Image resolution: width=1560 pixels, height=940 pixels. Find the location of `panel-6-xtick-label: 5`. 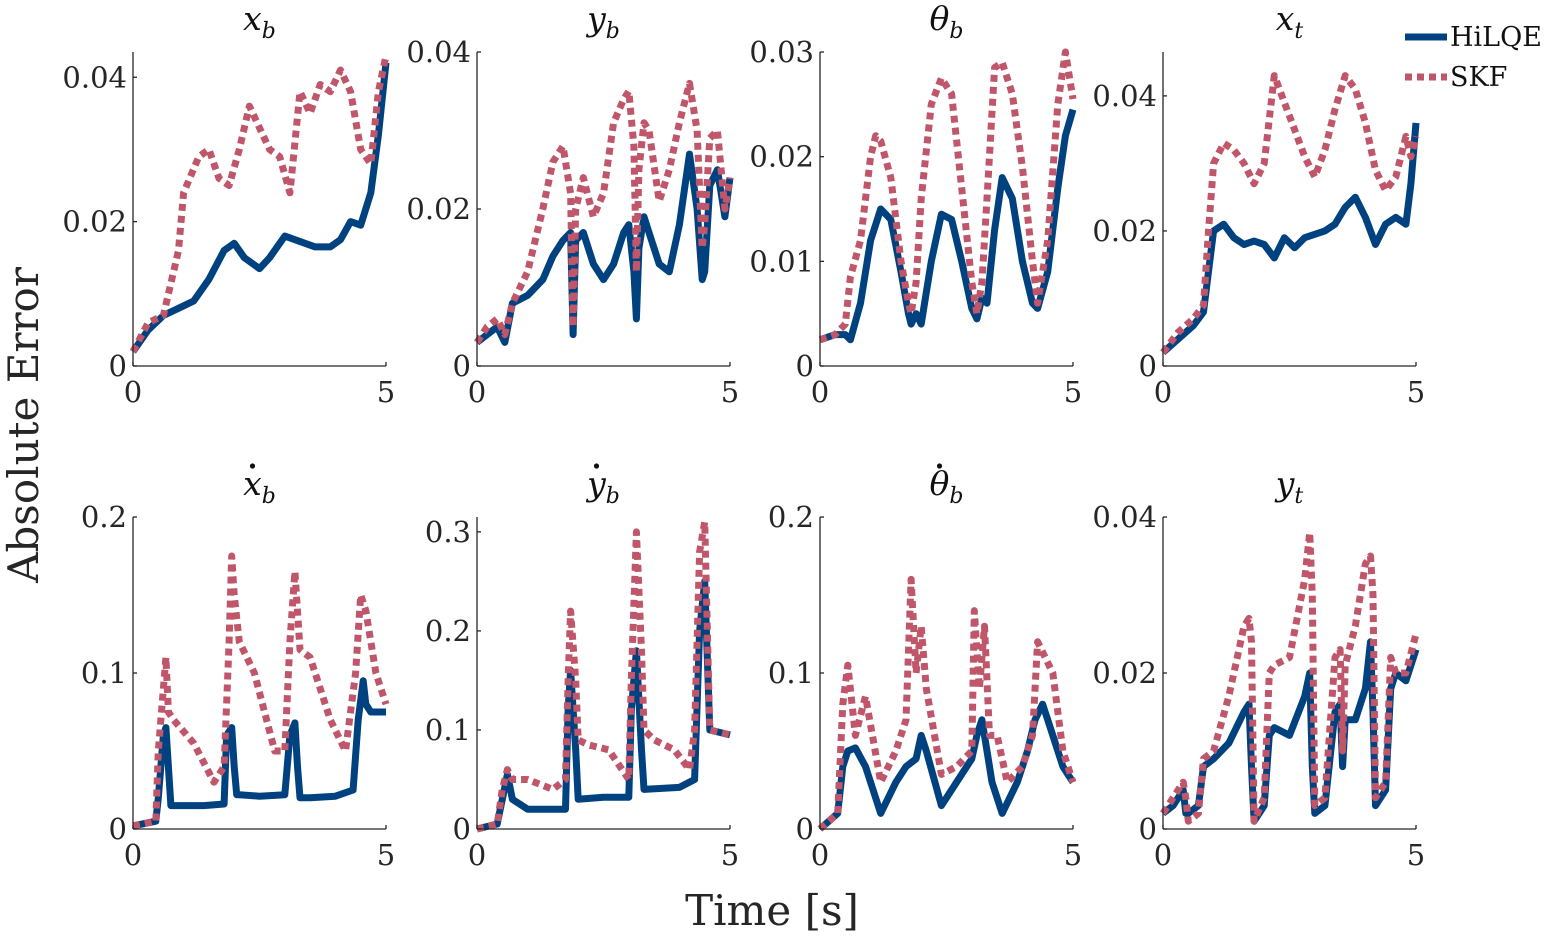

panel-6-xtick-label: 5 is located at coordinates (1073, 855).